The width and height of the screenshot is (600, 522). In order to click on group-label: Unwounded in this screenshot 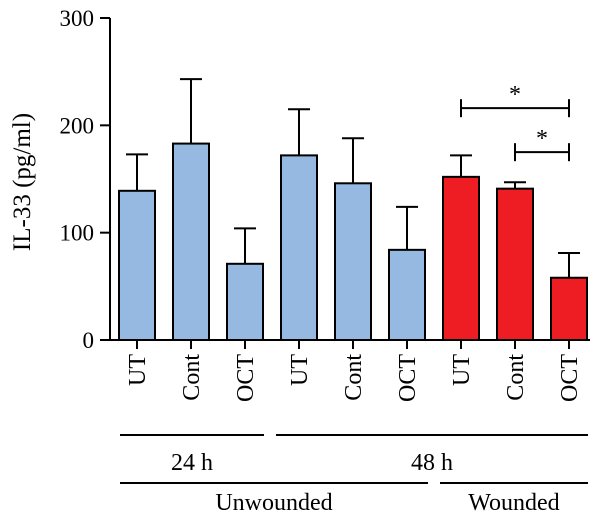, I will do `click(273, 503)`.